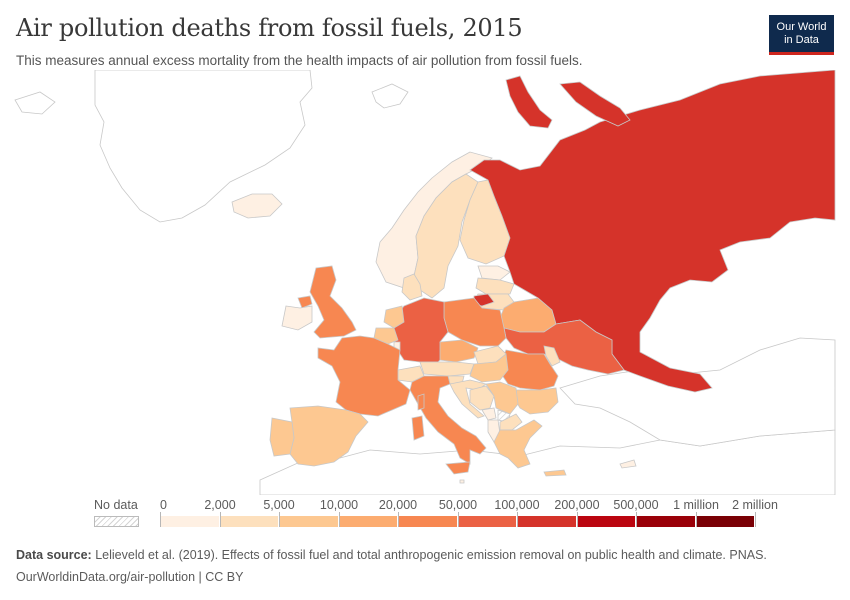 The image size is (850, 600). I want to click on legend-tick-label: 500,000, so click(636, 505).